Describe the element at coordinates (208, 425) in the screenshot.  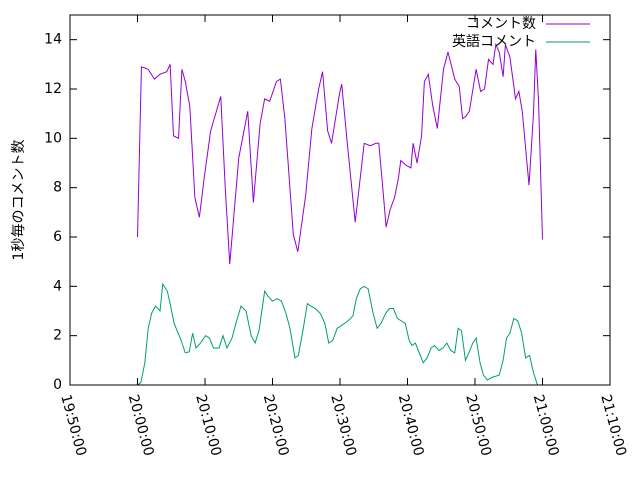
I see `x-tick-label: 20:10:00` at that location.